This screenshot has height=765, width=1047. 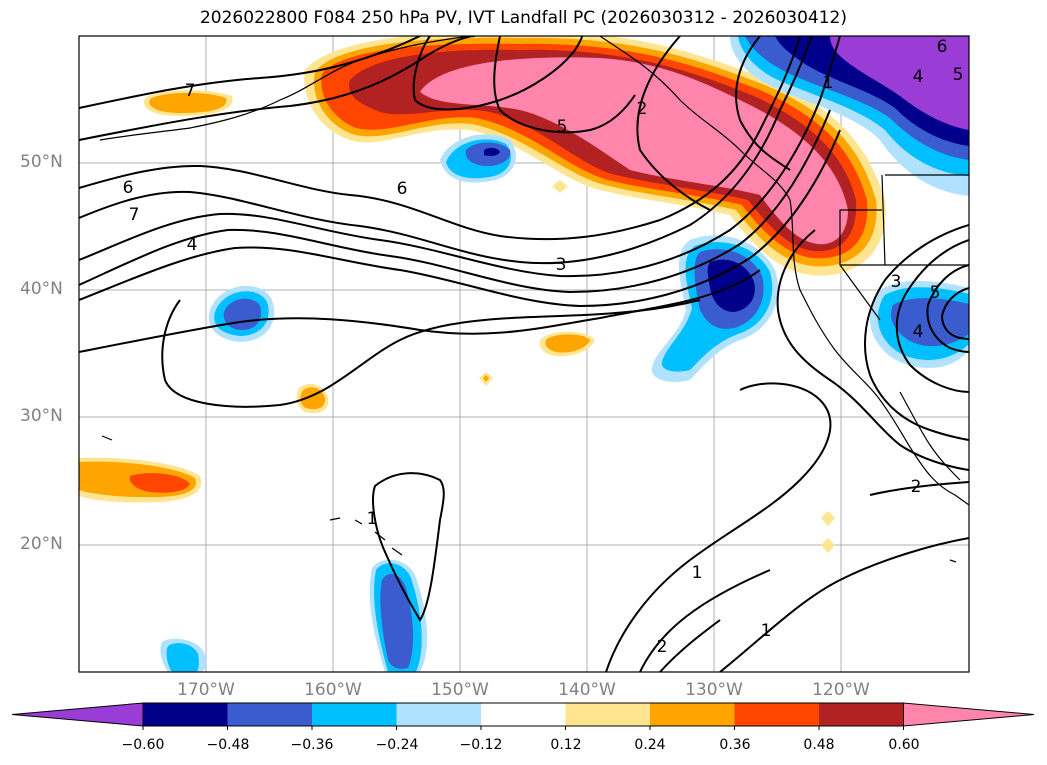 What do you see at coordinates (41, 544) in the screenshot?
I see `lat-label-20n: 20°N` at bounding box center [41, 544].